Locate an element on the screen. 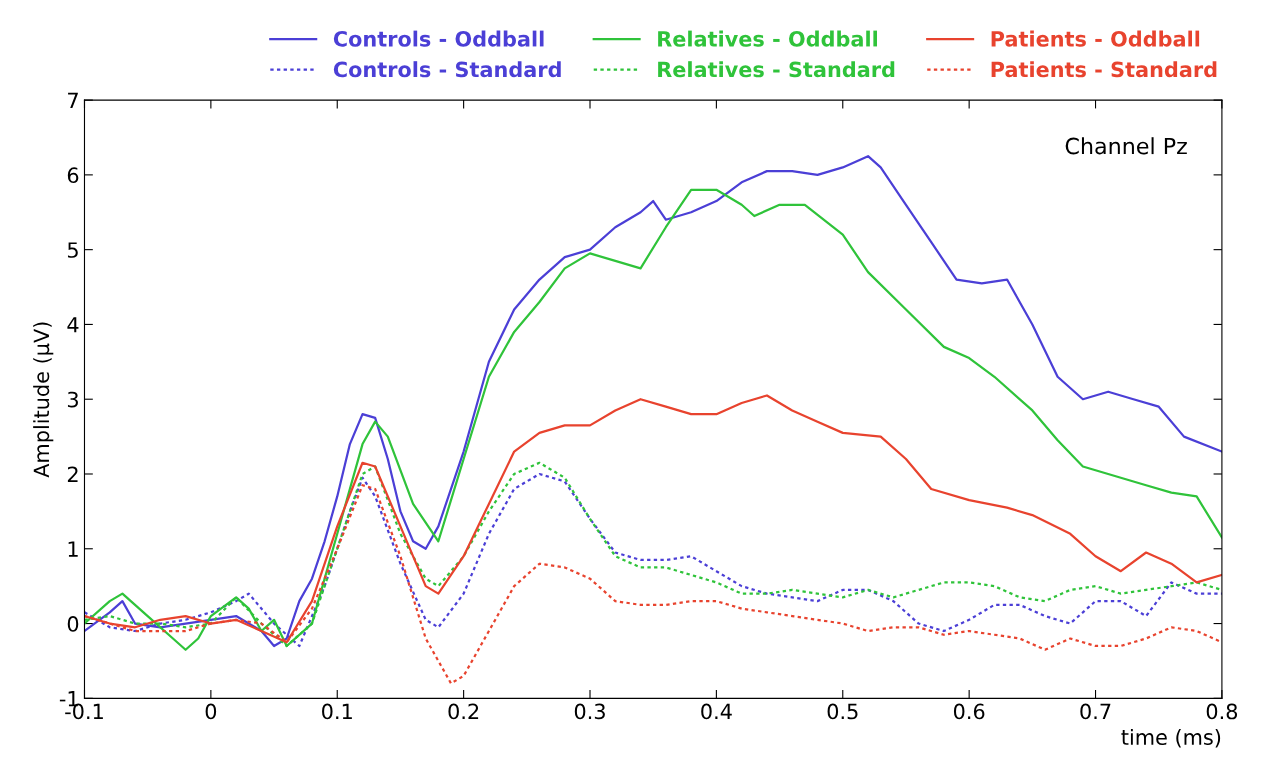 Image resolution: width=1261 pixels, height=782 pixels. y-tick-label: 5 is located at coordinates (72, 250).